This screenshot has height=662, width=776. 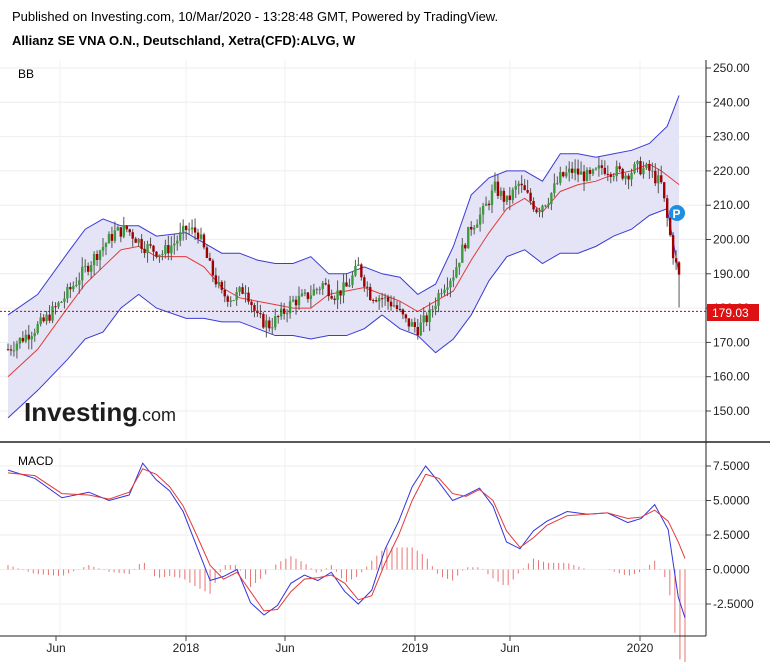 I want to click on macd-tick-label: -2.5000, so click(x=733, y=604).